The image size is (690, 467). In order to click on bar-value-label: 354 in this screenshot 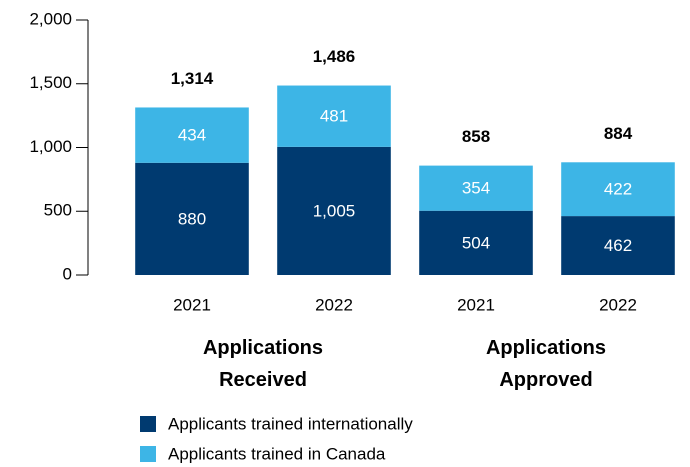, I will do `click(476, 188)`.